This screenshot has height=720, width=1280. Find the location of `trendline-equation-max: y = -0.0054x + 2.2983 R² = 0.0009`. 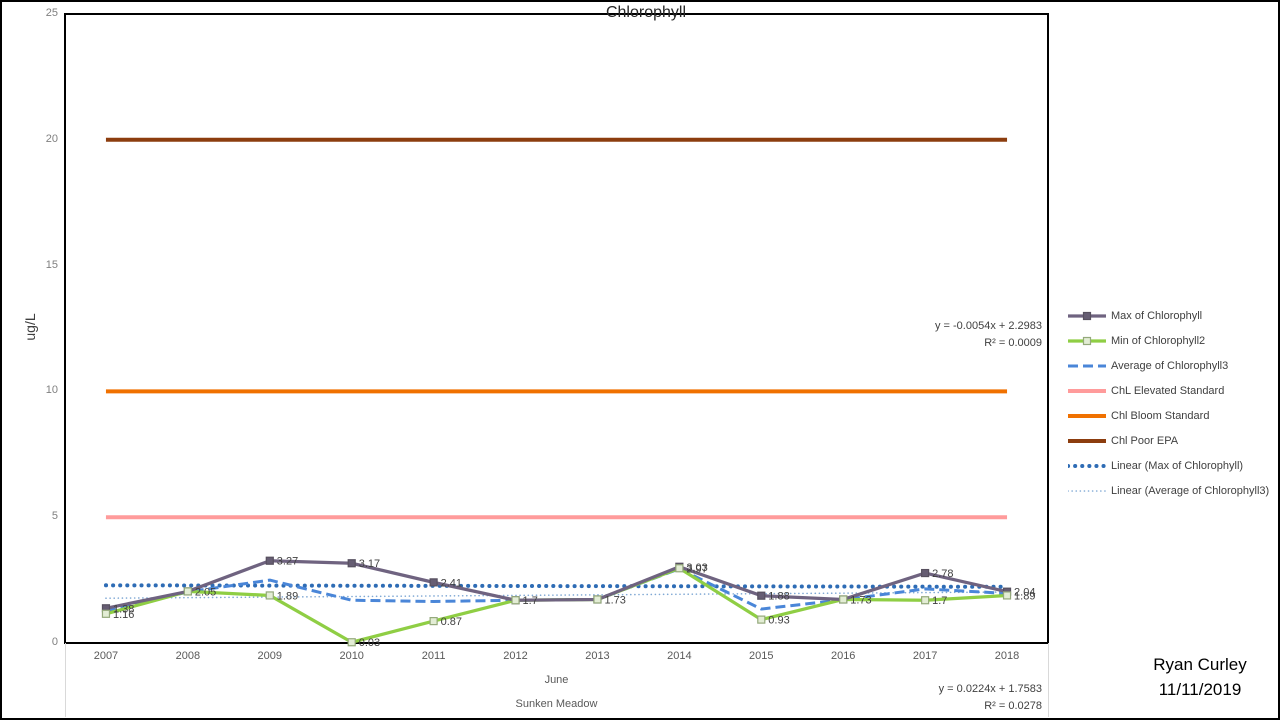

trendline-equation-max: y = -0.0054x + 2.2983 R² = 0.0009 is located at coordinates (988, 335).